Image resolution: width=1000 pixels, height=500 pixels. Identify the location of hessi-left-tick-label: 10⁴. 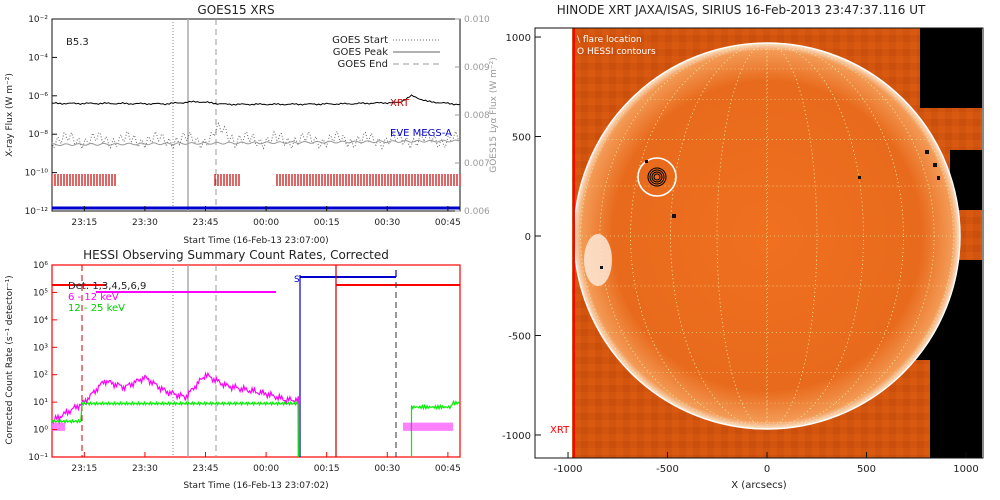
(40, 321).